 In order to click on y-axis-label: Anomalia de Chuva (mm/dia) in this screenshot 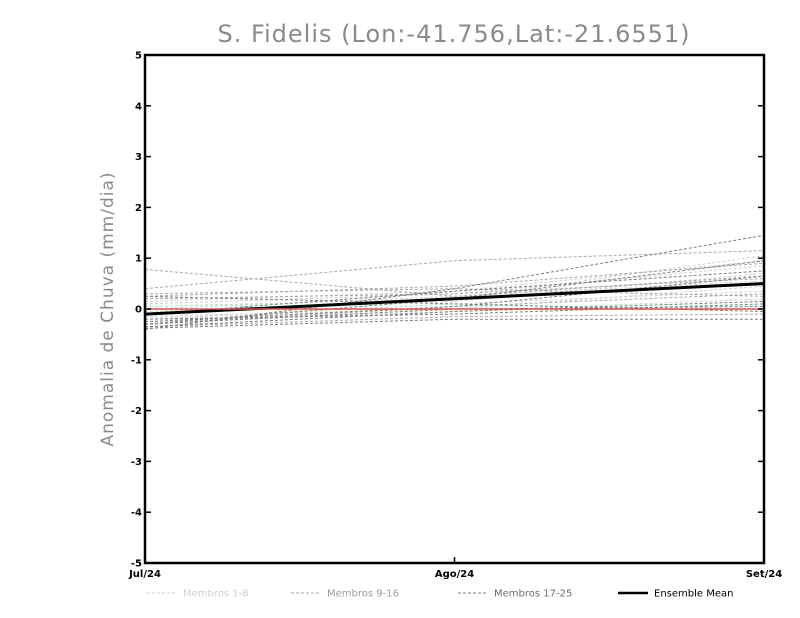, I will do `click(108, 308)`.